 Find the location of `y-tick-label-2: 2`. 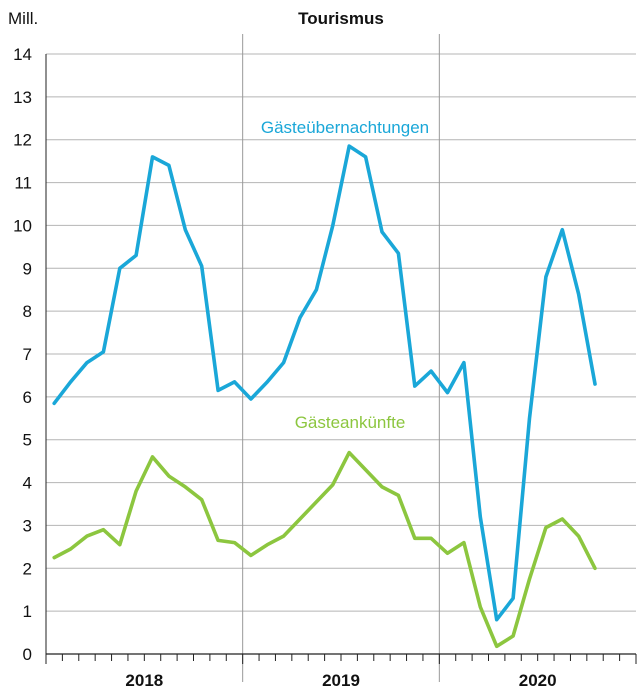

y-tick-label-2: 2 is located at coordinates (27, 568).